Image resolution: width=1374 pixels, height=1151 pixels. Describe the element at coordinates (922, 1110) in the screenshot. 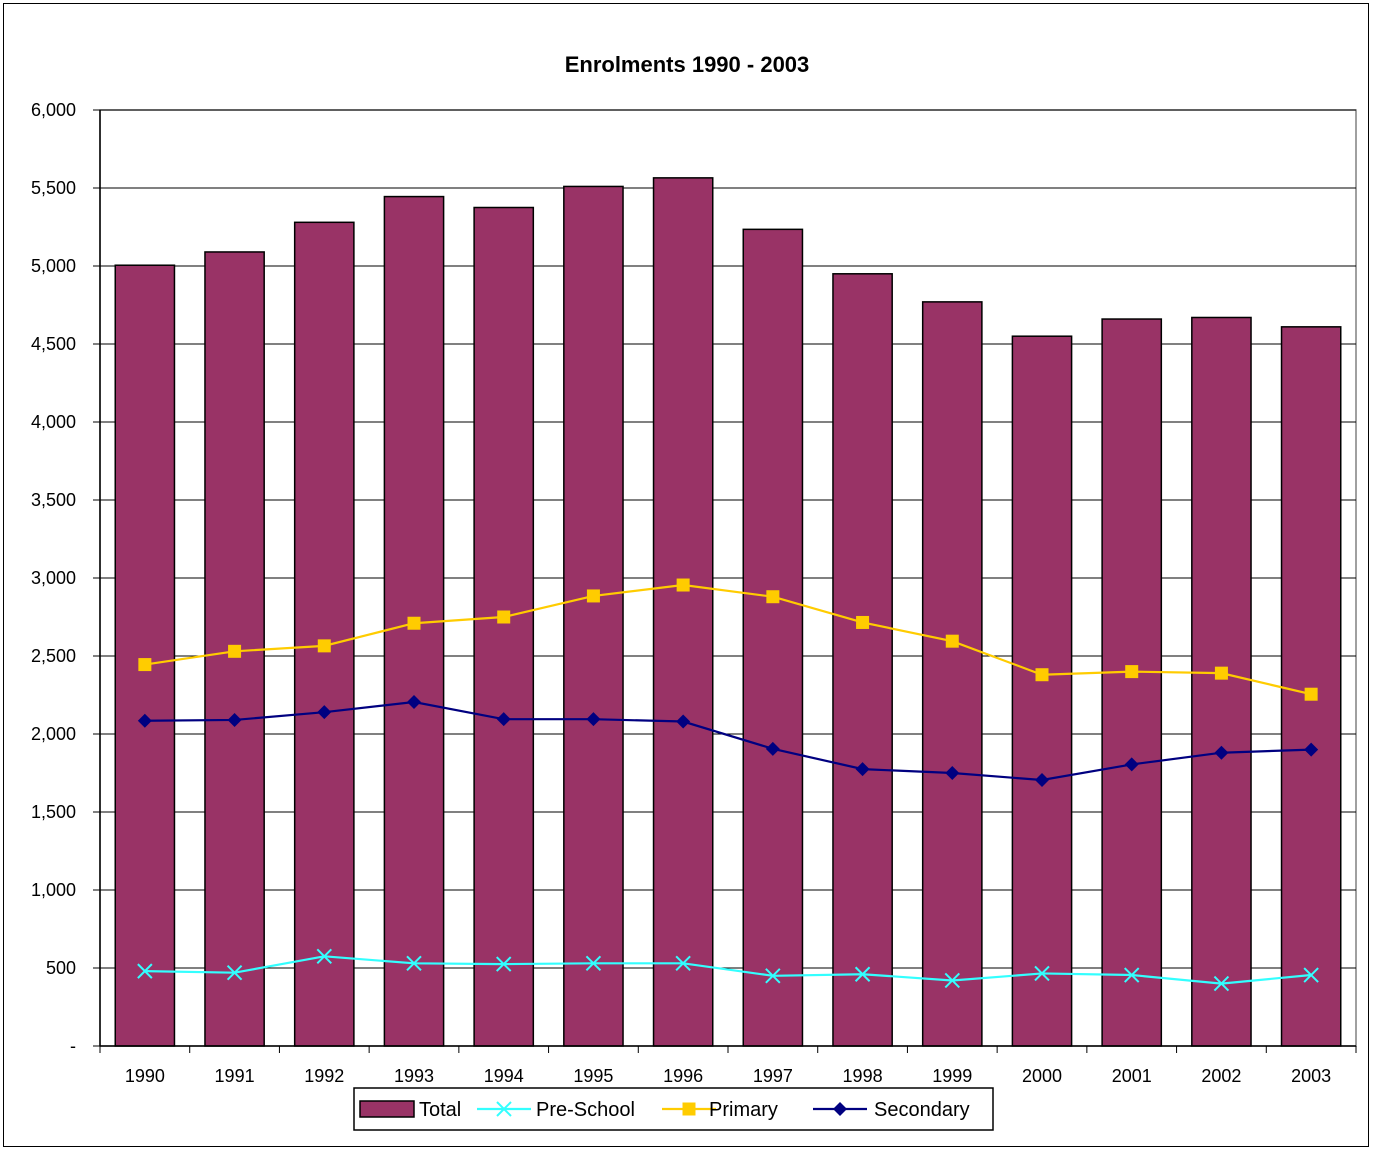

I see `legend-label-secondary: Secondary` at that location.